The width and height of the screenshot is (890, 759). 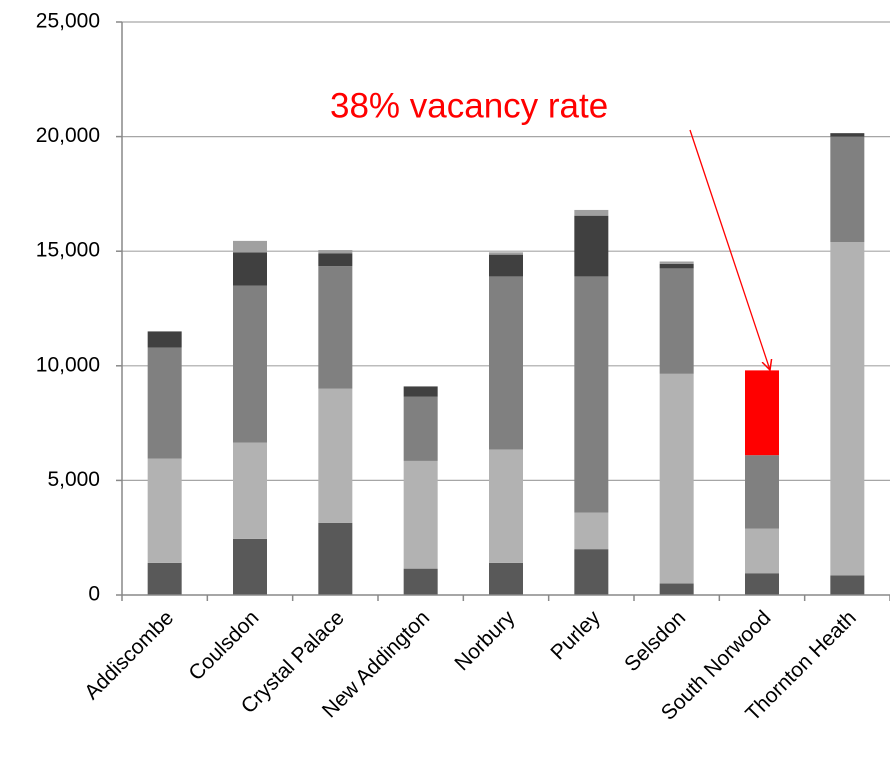 I want to click on y-tick-label: 0, so click(x=94, y=594).